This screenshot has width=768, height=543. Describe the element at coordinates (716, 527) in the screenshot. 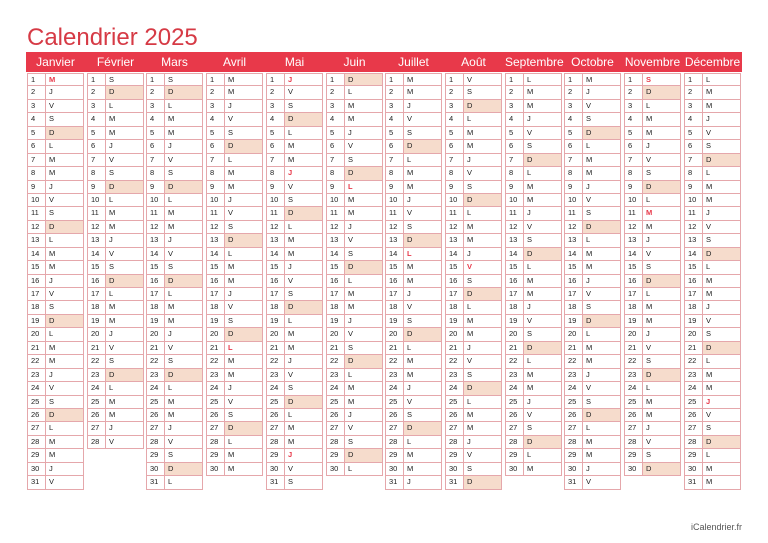

I see `footer-credit: iCalendrier.fr` at that location.